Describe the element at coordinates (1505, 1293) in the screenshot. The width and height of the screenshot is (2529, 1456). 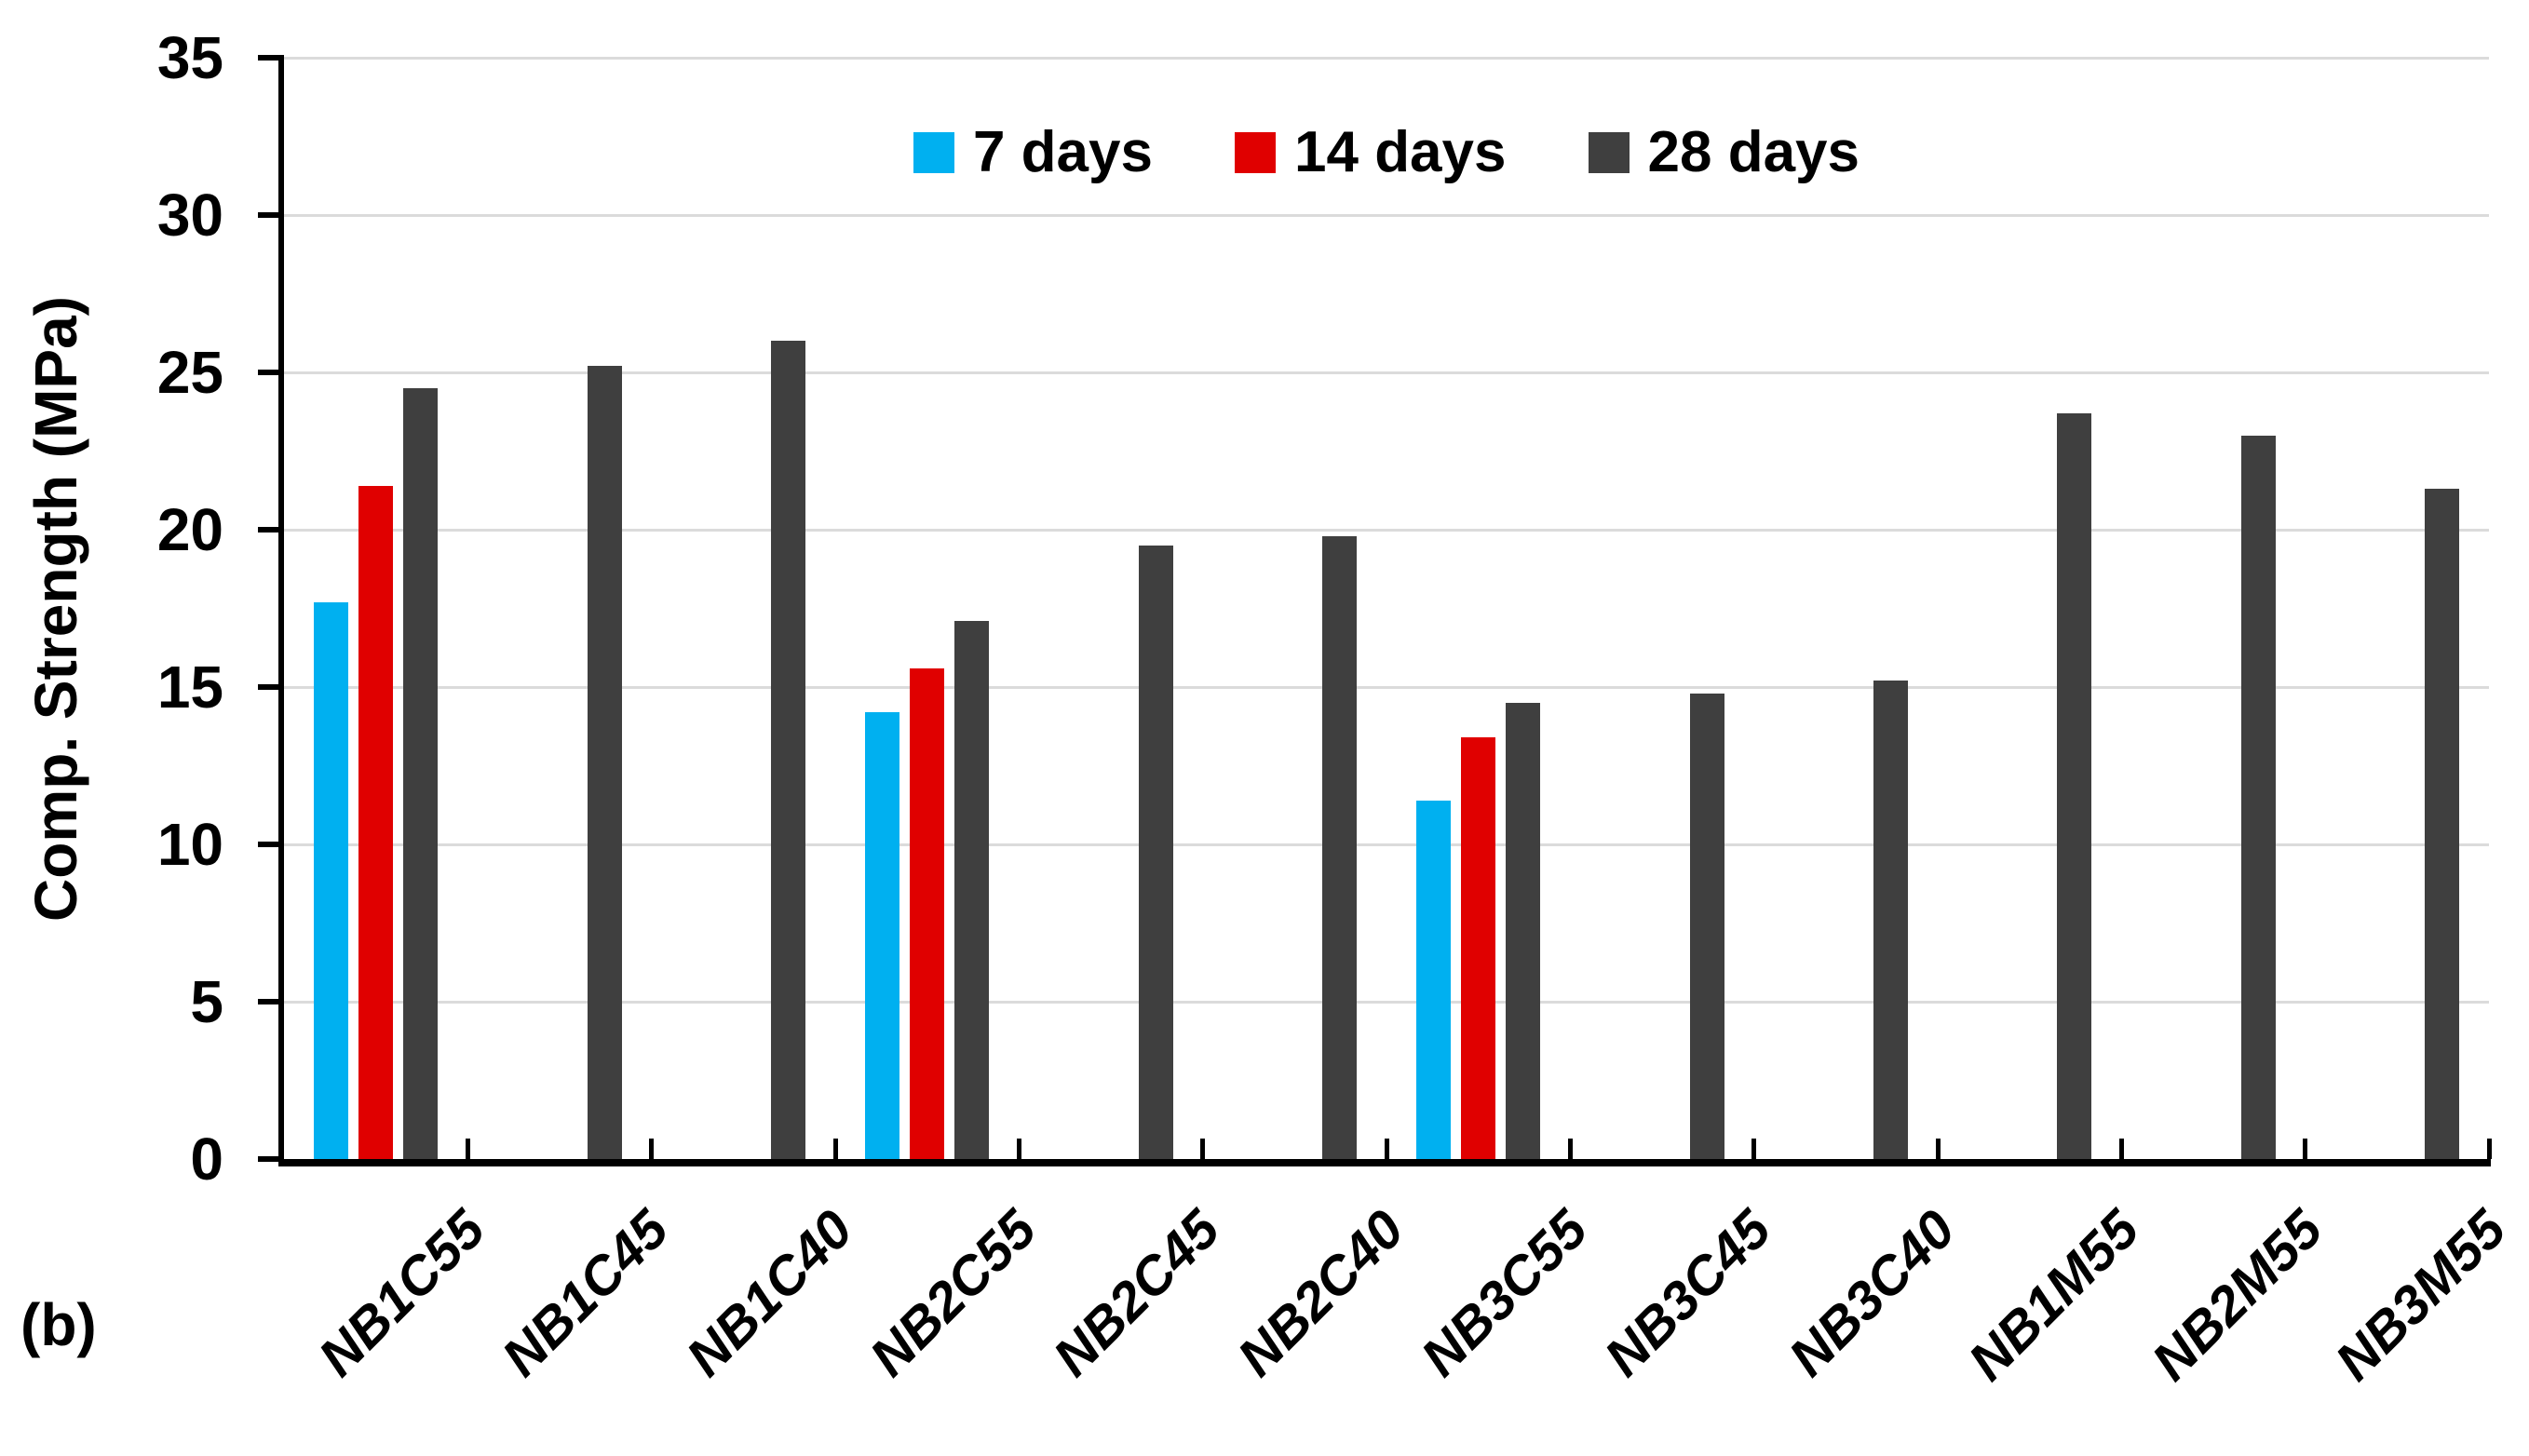
I see `x-category-label-NB3C55: NB3C55` at that location.